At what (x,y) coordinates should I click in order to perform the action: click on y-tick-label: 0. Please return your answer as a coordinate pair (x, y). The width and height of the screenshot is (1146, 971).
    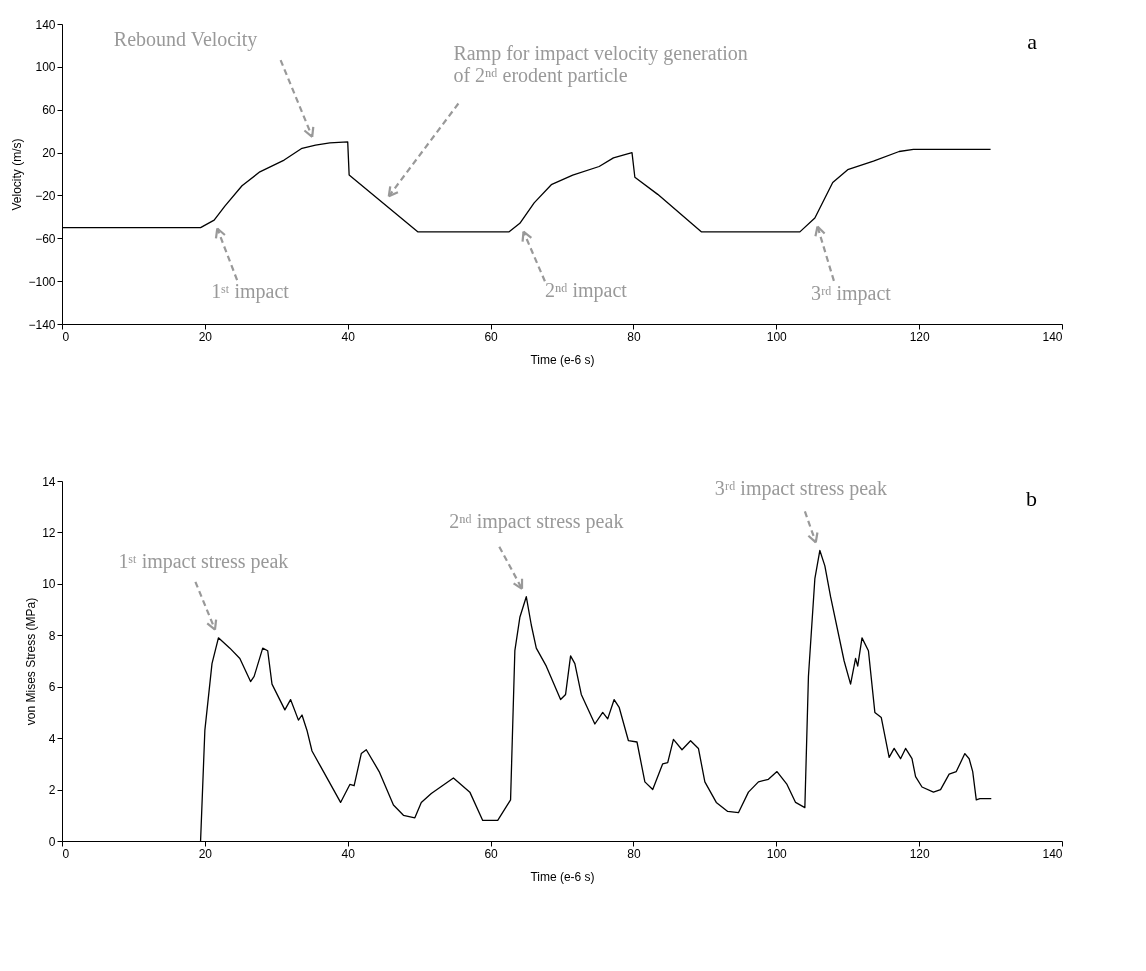
    Looking at the image, I should click on (52, 841).